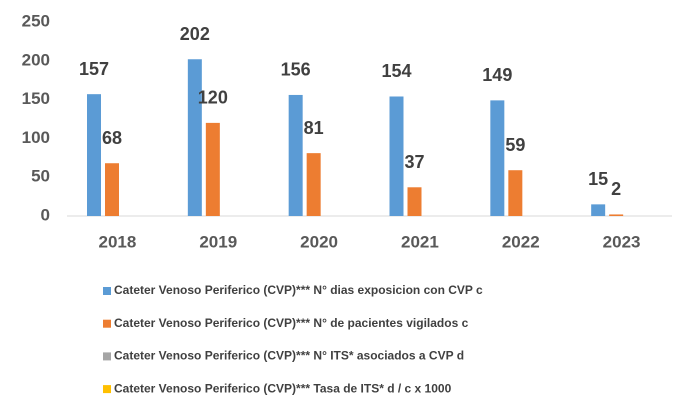 The image size is (689, 402). I want to click on y-tick-label: 50, so click(40, 176).